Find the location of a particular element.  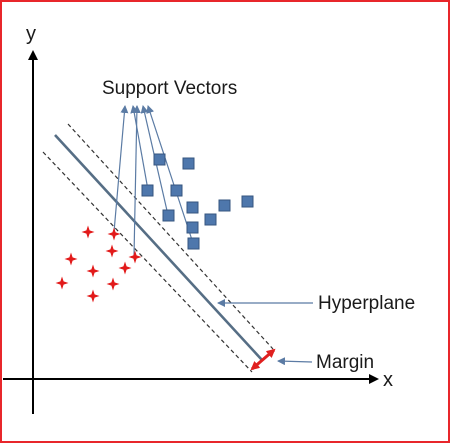

star-class-points is located at coordinates (98, 264).